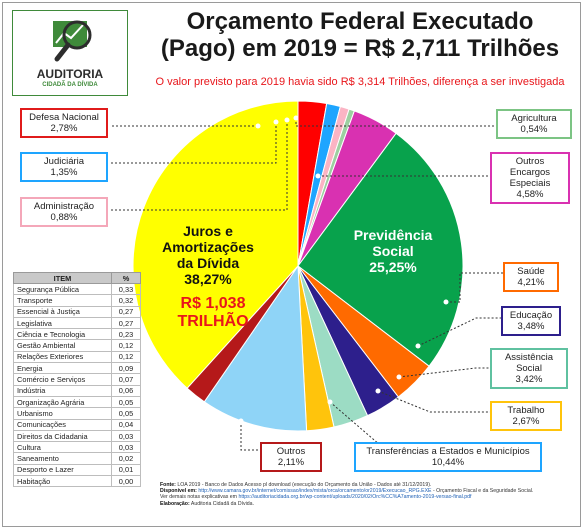 This screenshot has width=585, height=531. Describe the element at coordinates (250, 436) in the screenshot. I see `leader-outros` at that location.